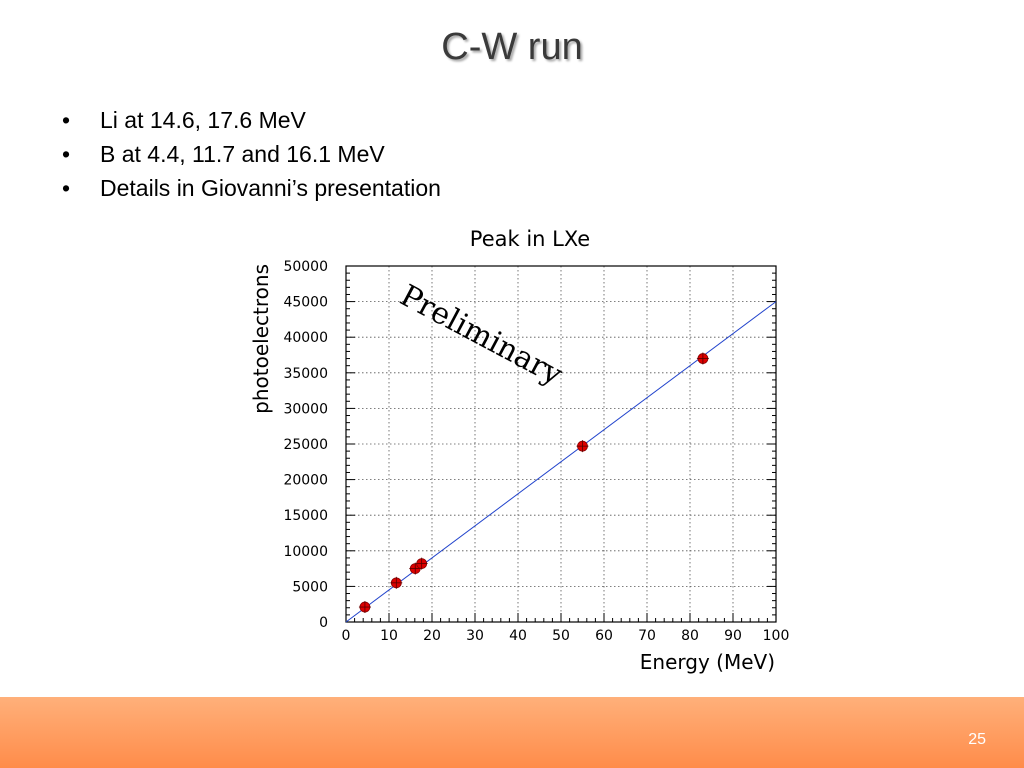 The width and height of the screenshot is (1024, 768). Describe the element at coordinates (512, 47) in the screenshot. I see `slide-title: C-W run` at that location.